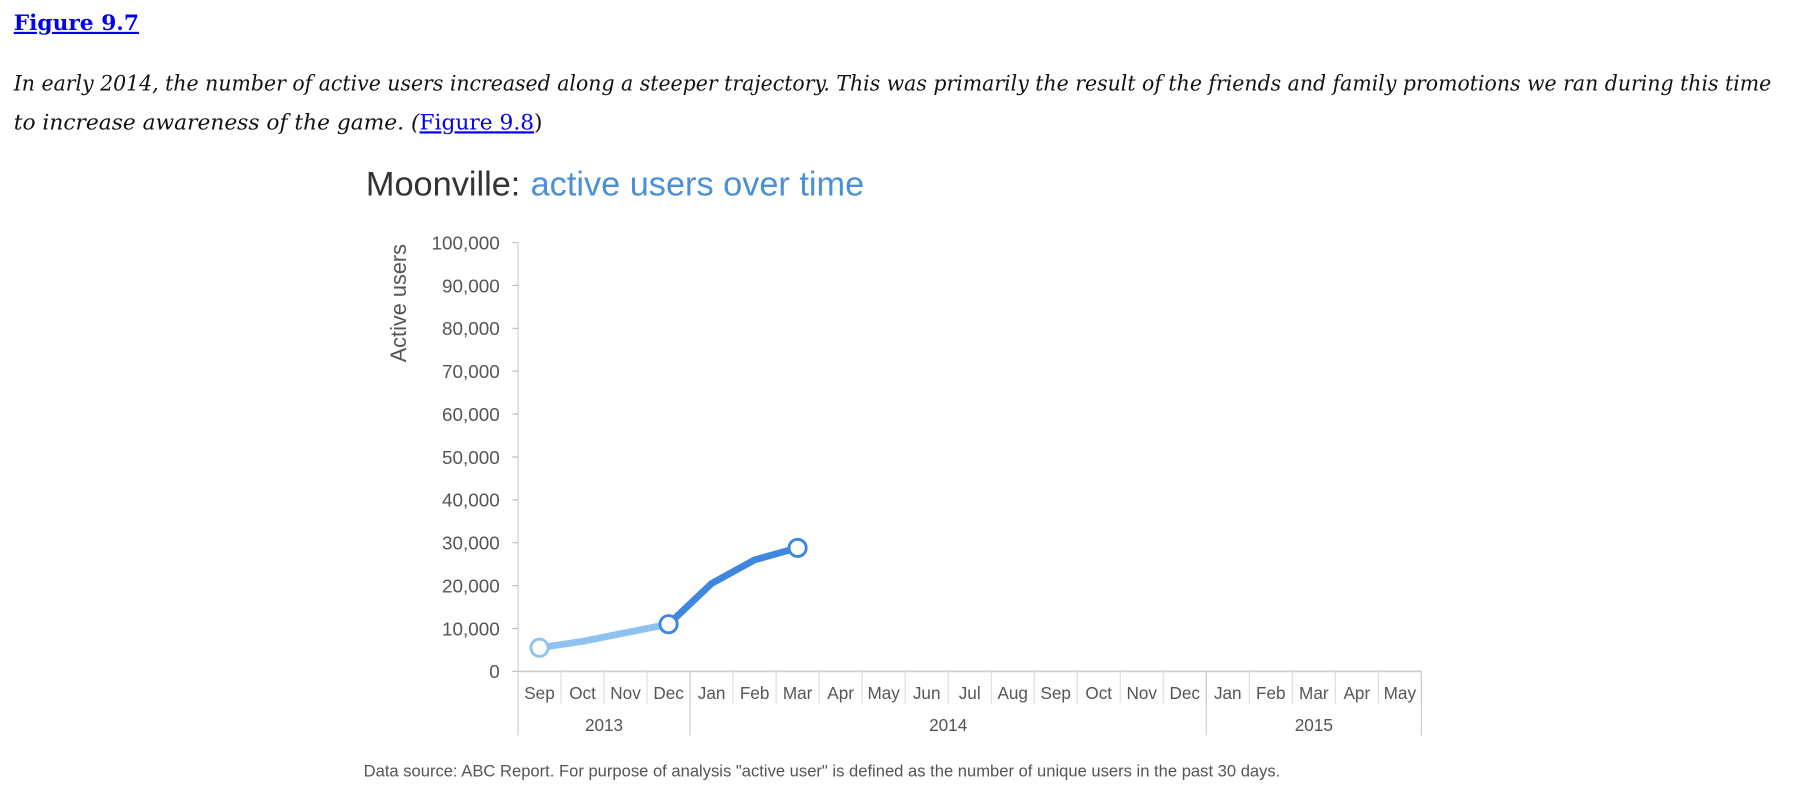 Image resolution: width=1793 pixels, height=795 pixels. I want to click on x-tick-label: Aug, so click(1012, 693).